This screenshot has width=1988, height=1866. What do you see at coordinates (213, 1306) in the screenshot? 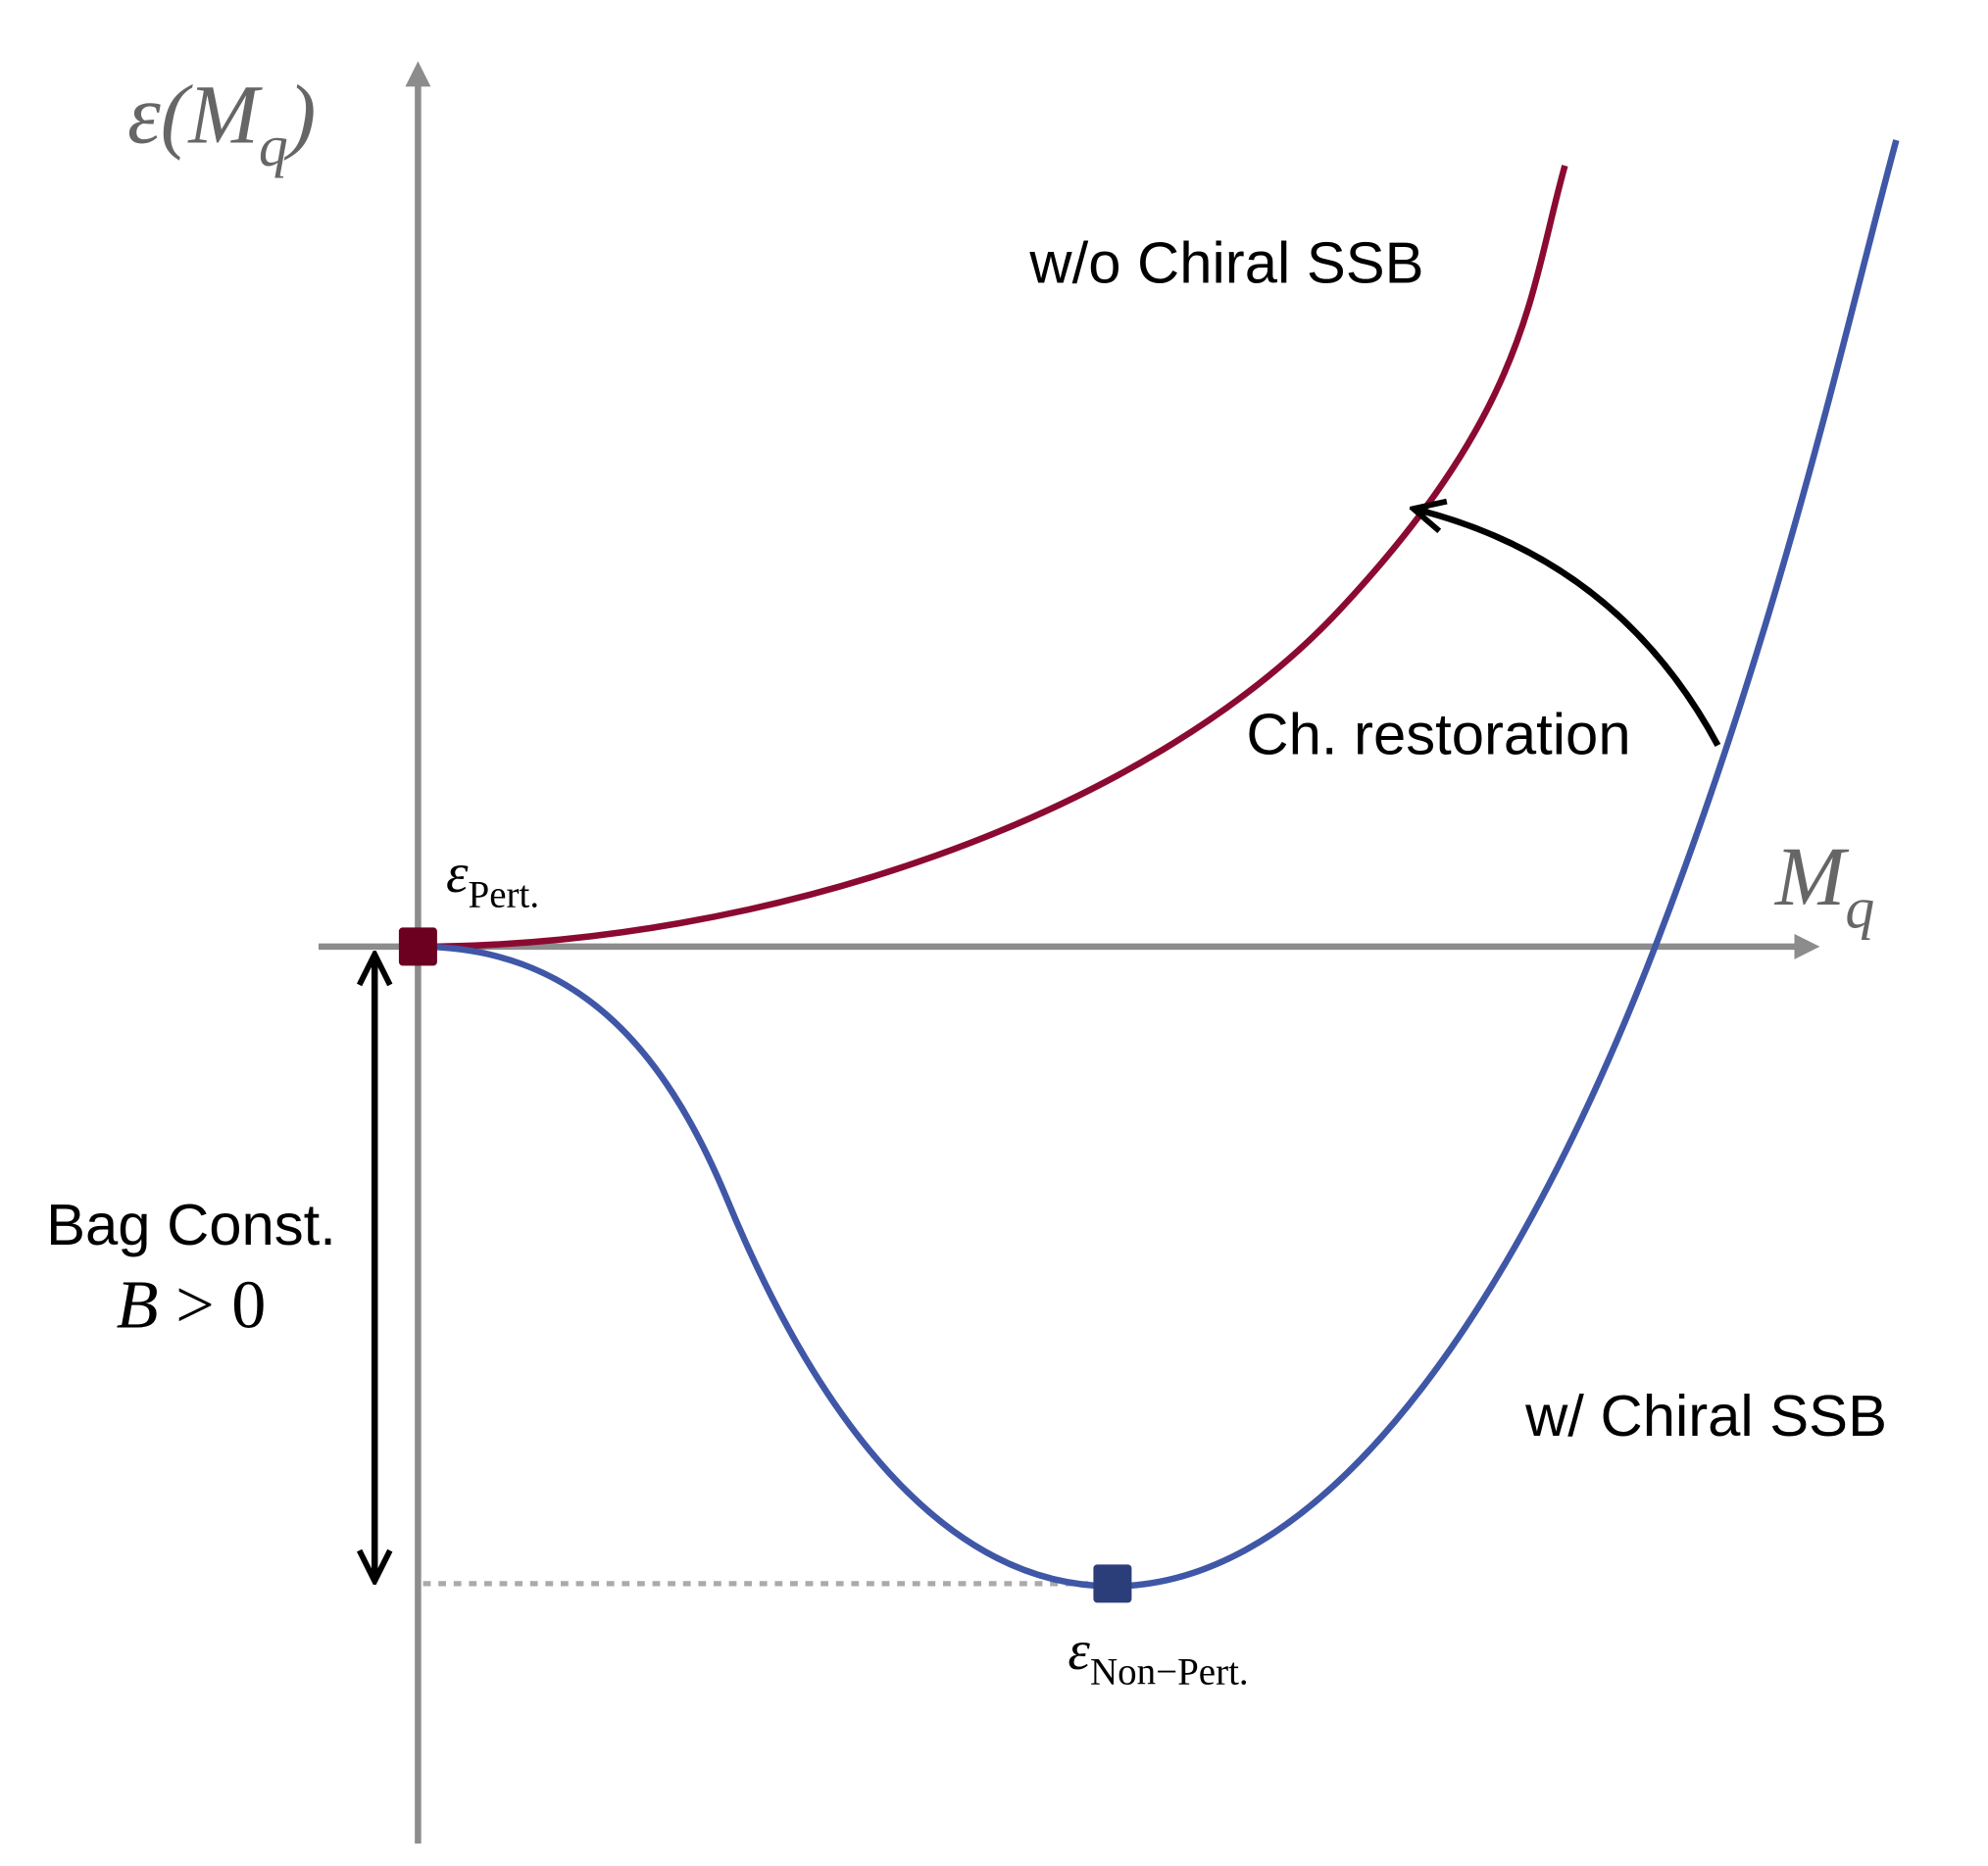
I see `text-part: > 0` at bounding box center [213, 1306].